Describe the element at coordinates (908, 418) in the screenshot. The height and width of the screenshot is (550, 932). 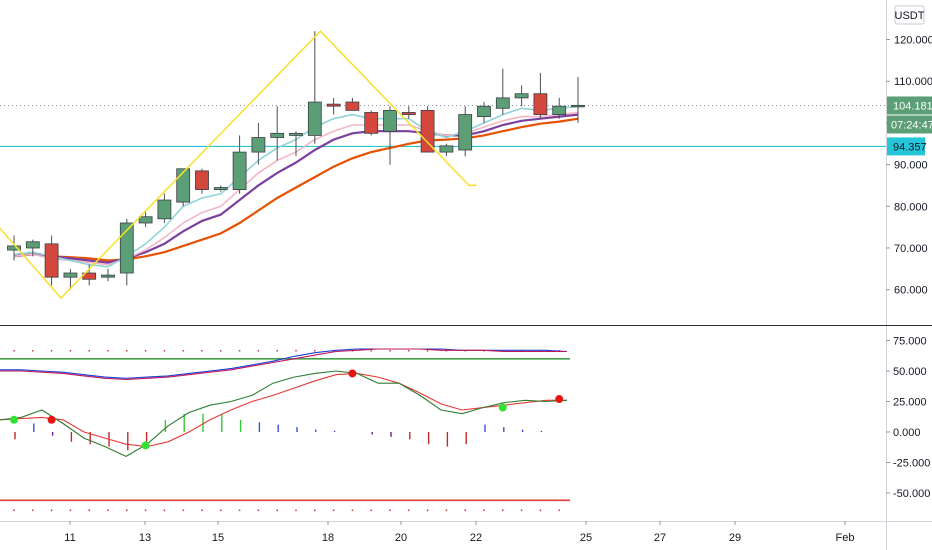
I see `oscillator-axis: 75.000 50.000 25.000 0.000 -25.000 -50.000` at that location.